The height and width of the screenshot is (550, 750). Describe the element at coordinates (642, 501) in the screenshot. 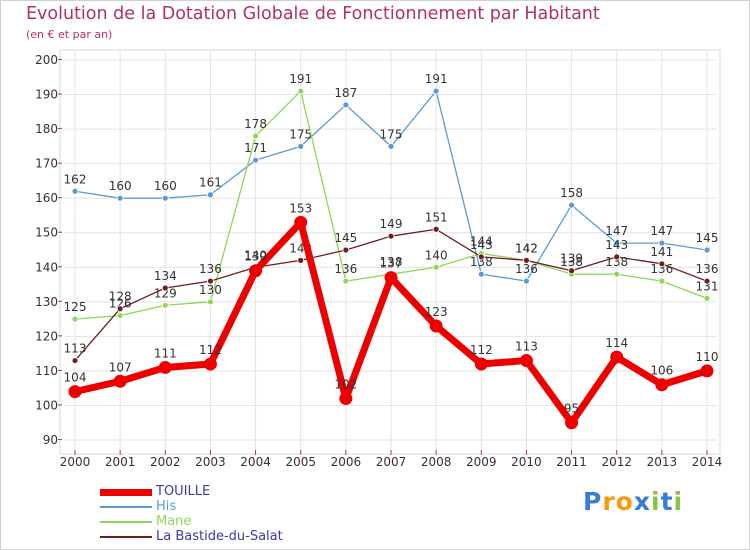

I see `logo-letter: x` at that location.